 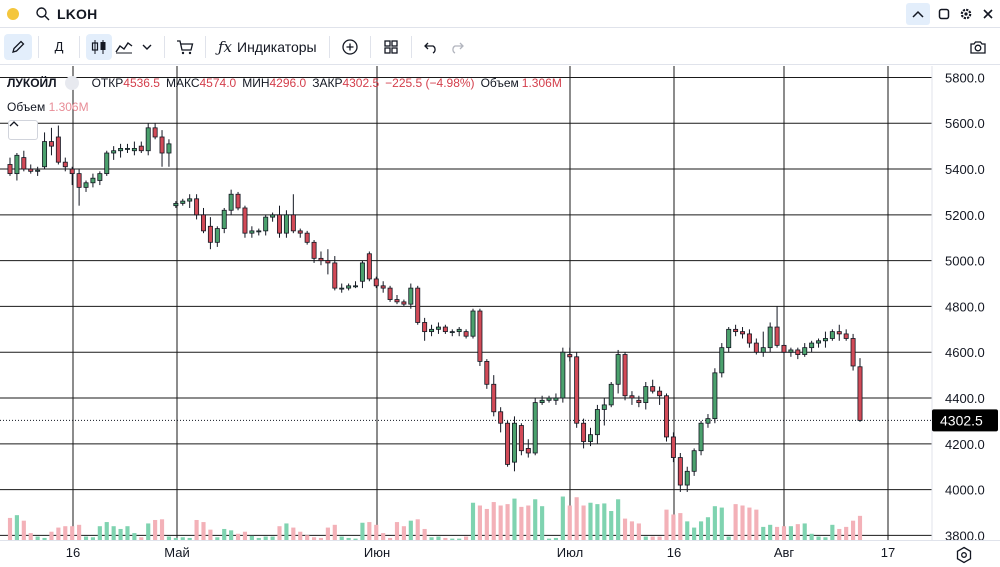 I want to click on area-chart-icon, so click(x=124, y=47).